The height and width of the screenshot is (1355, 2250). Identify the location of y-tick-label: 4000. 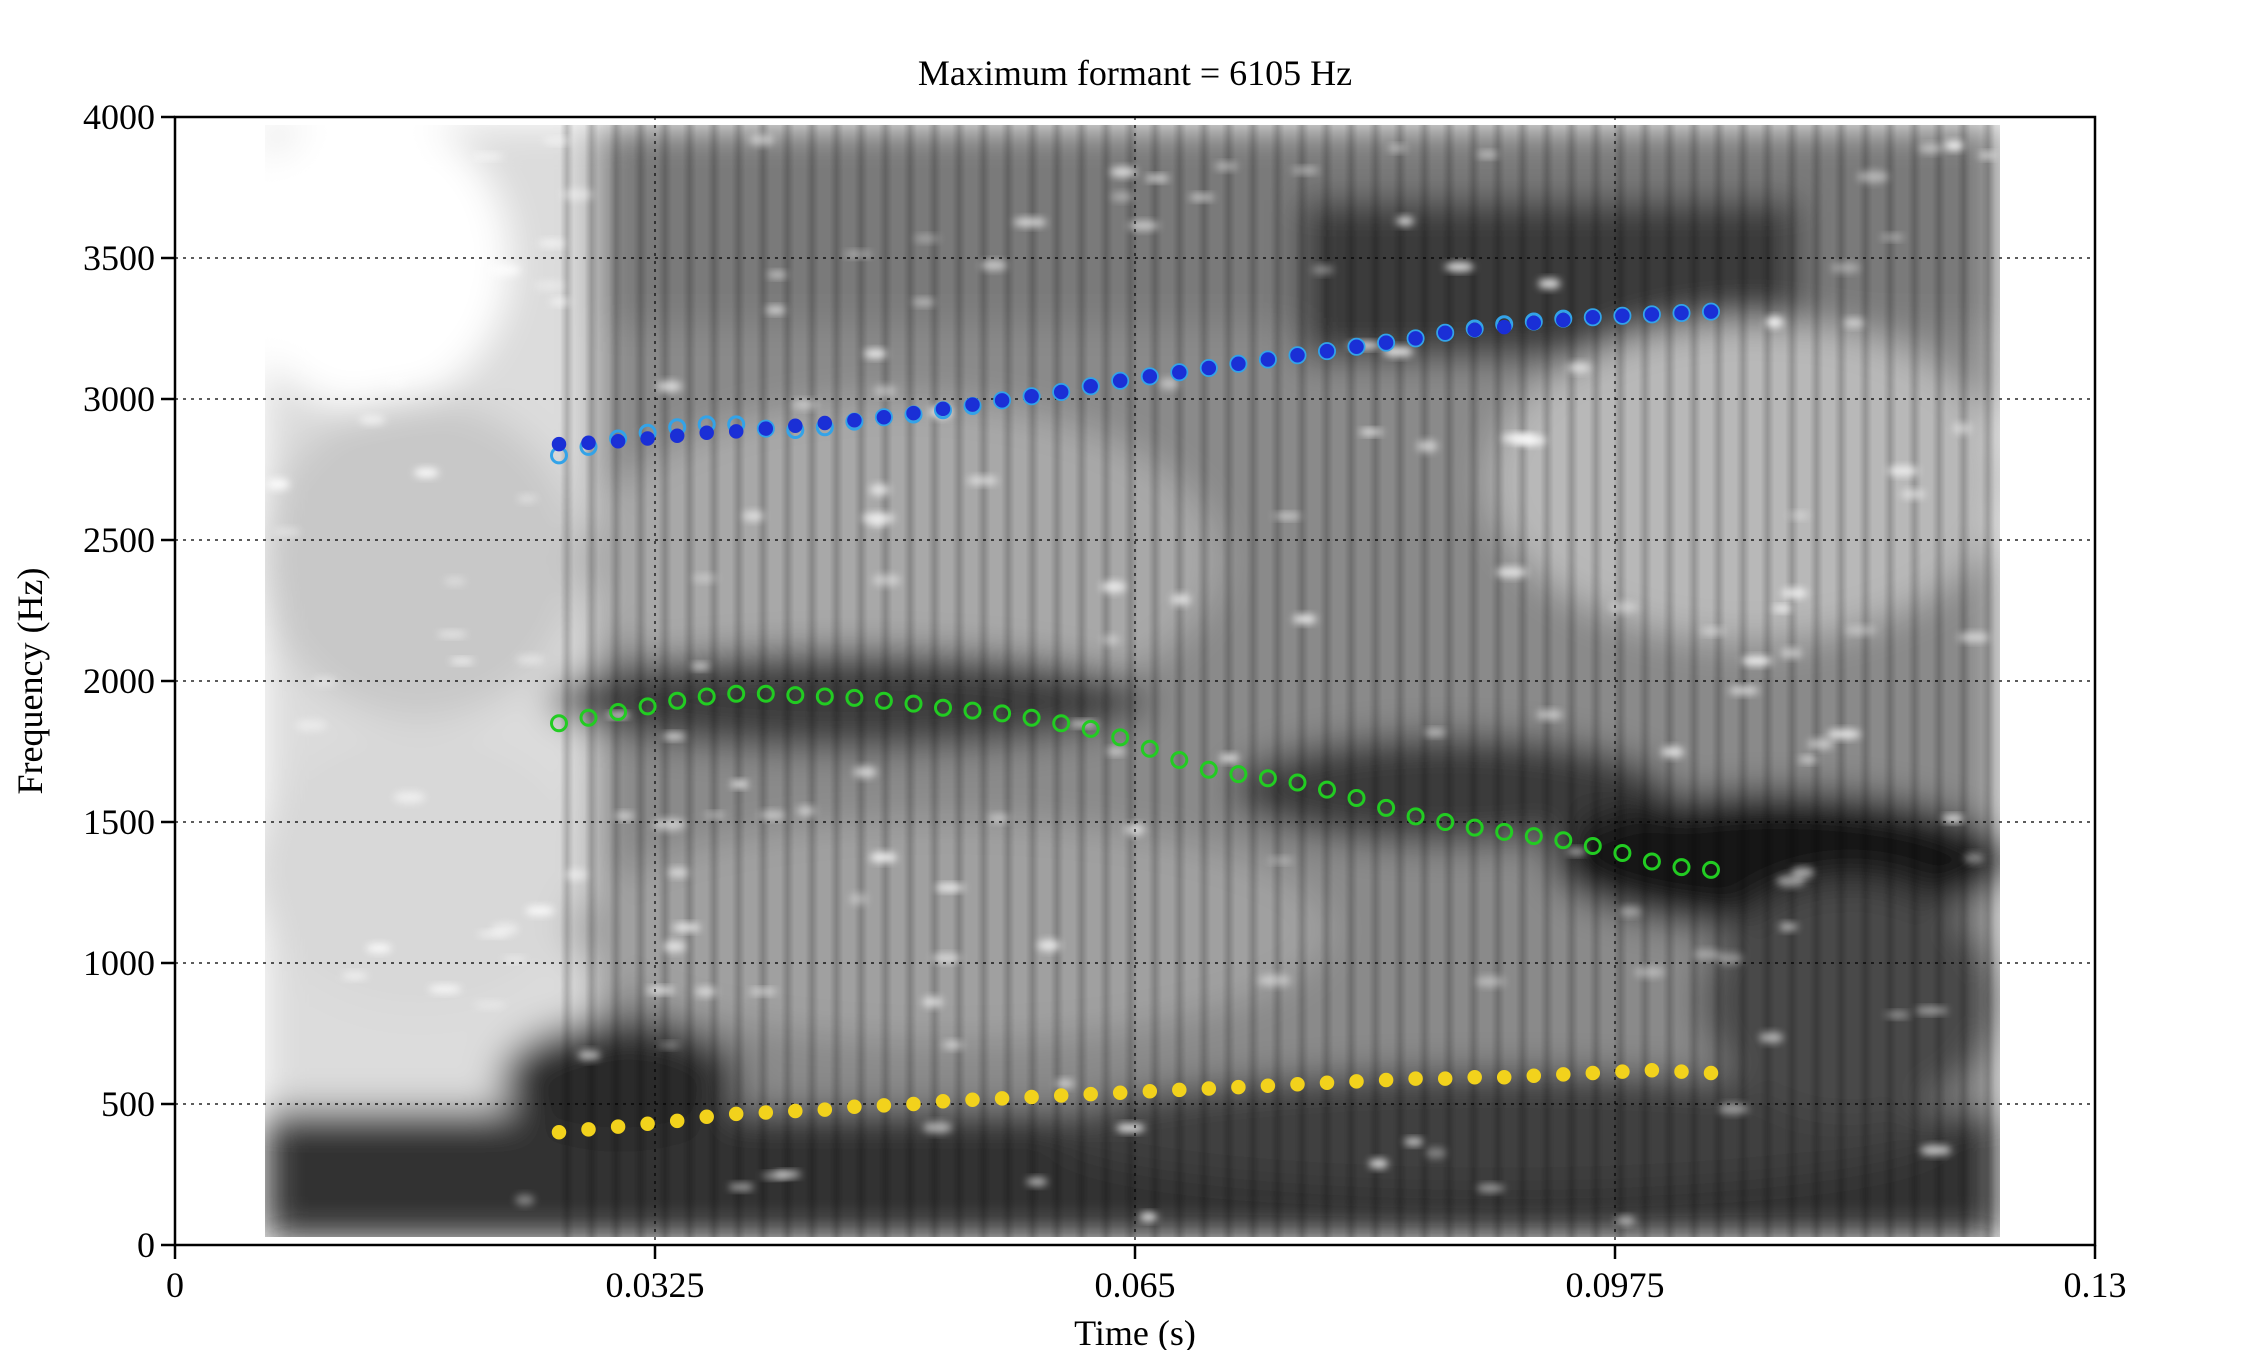
(119, 117).